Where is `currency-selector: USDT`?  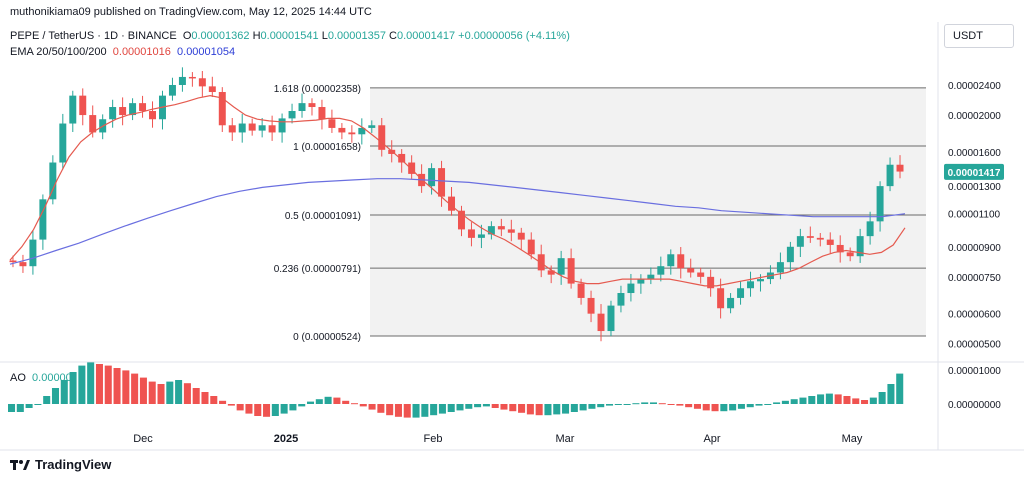 currency-selector: USDT is located at coordinates (979, 36).